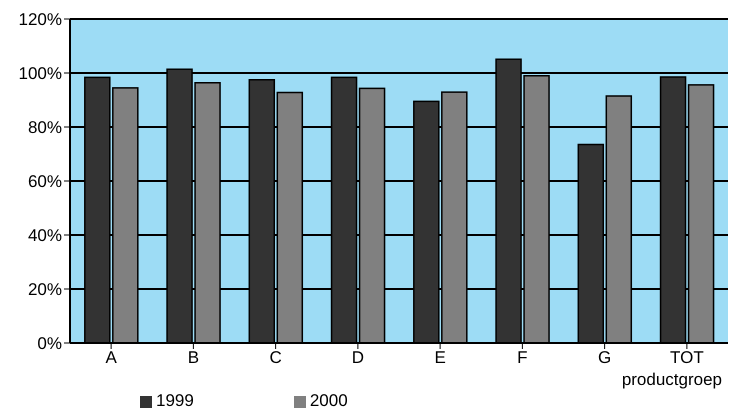  What do you see at coordinates (45, 128) in the screenshot?
I see `y-tick-label: 80%` at bounding box center [45, 128].